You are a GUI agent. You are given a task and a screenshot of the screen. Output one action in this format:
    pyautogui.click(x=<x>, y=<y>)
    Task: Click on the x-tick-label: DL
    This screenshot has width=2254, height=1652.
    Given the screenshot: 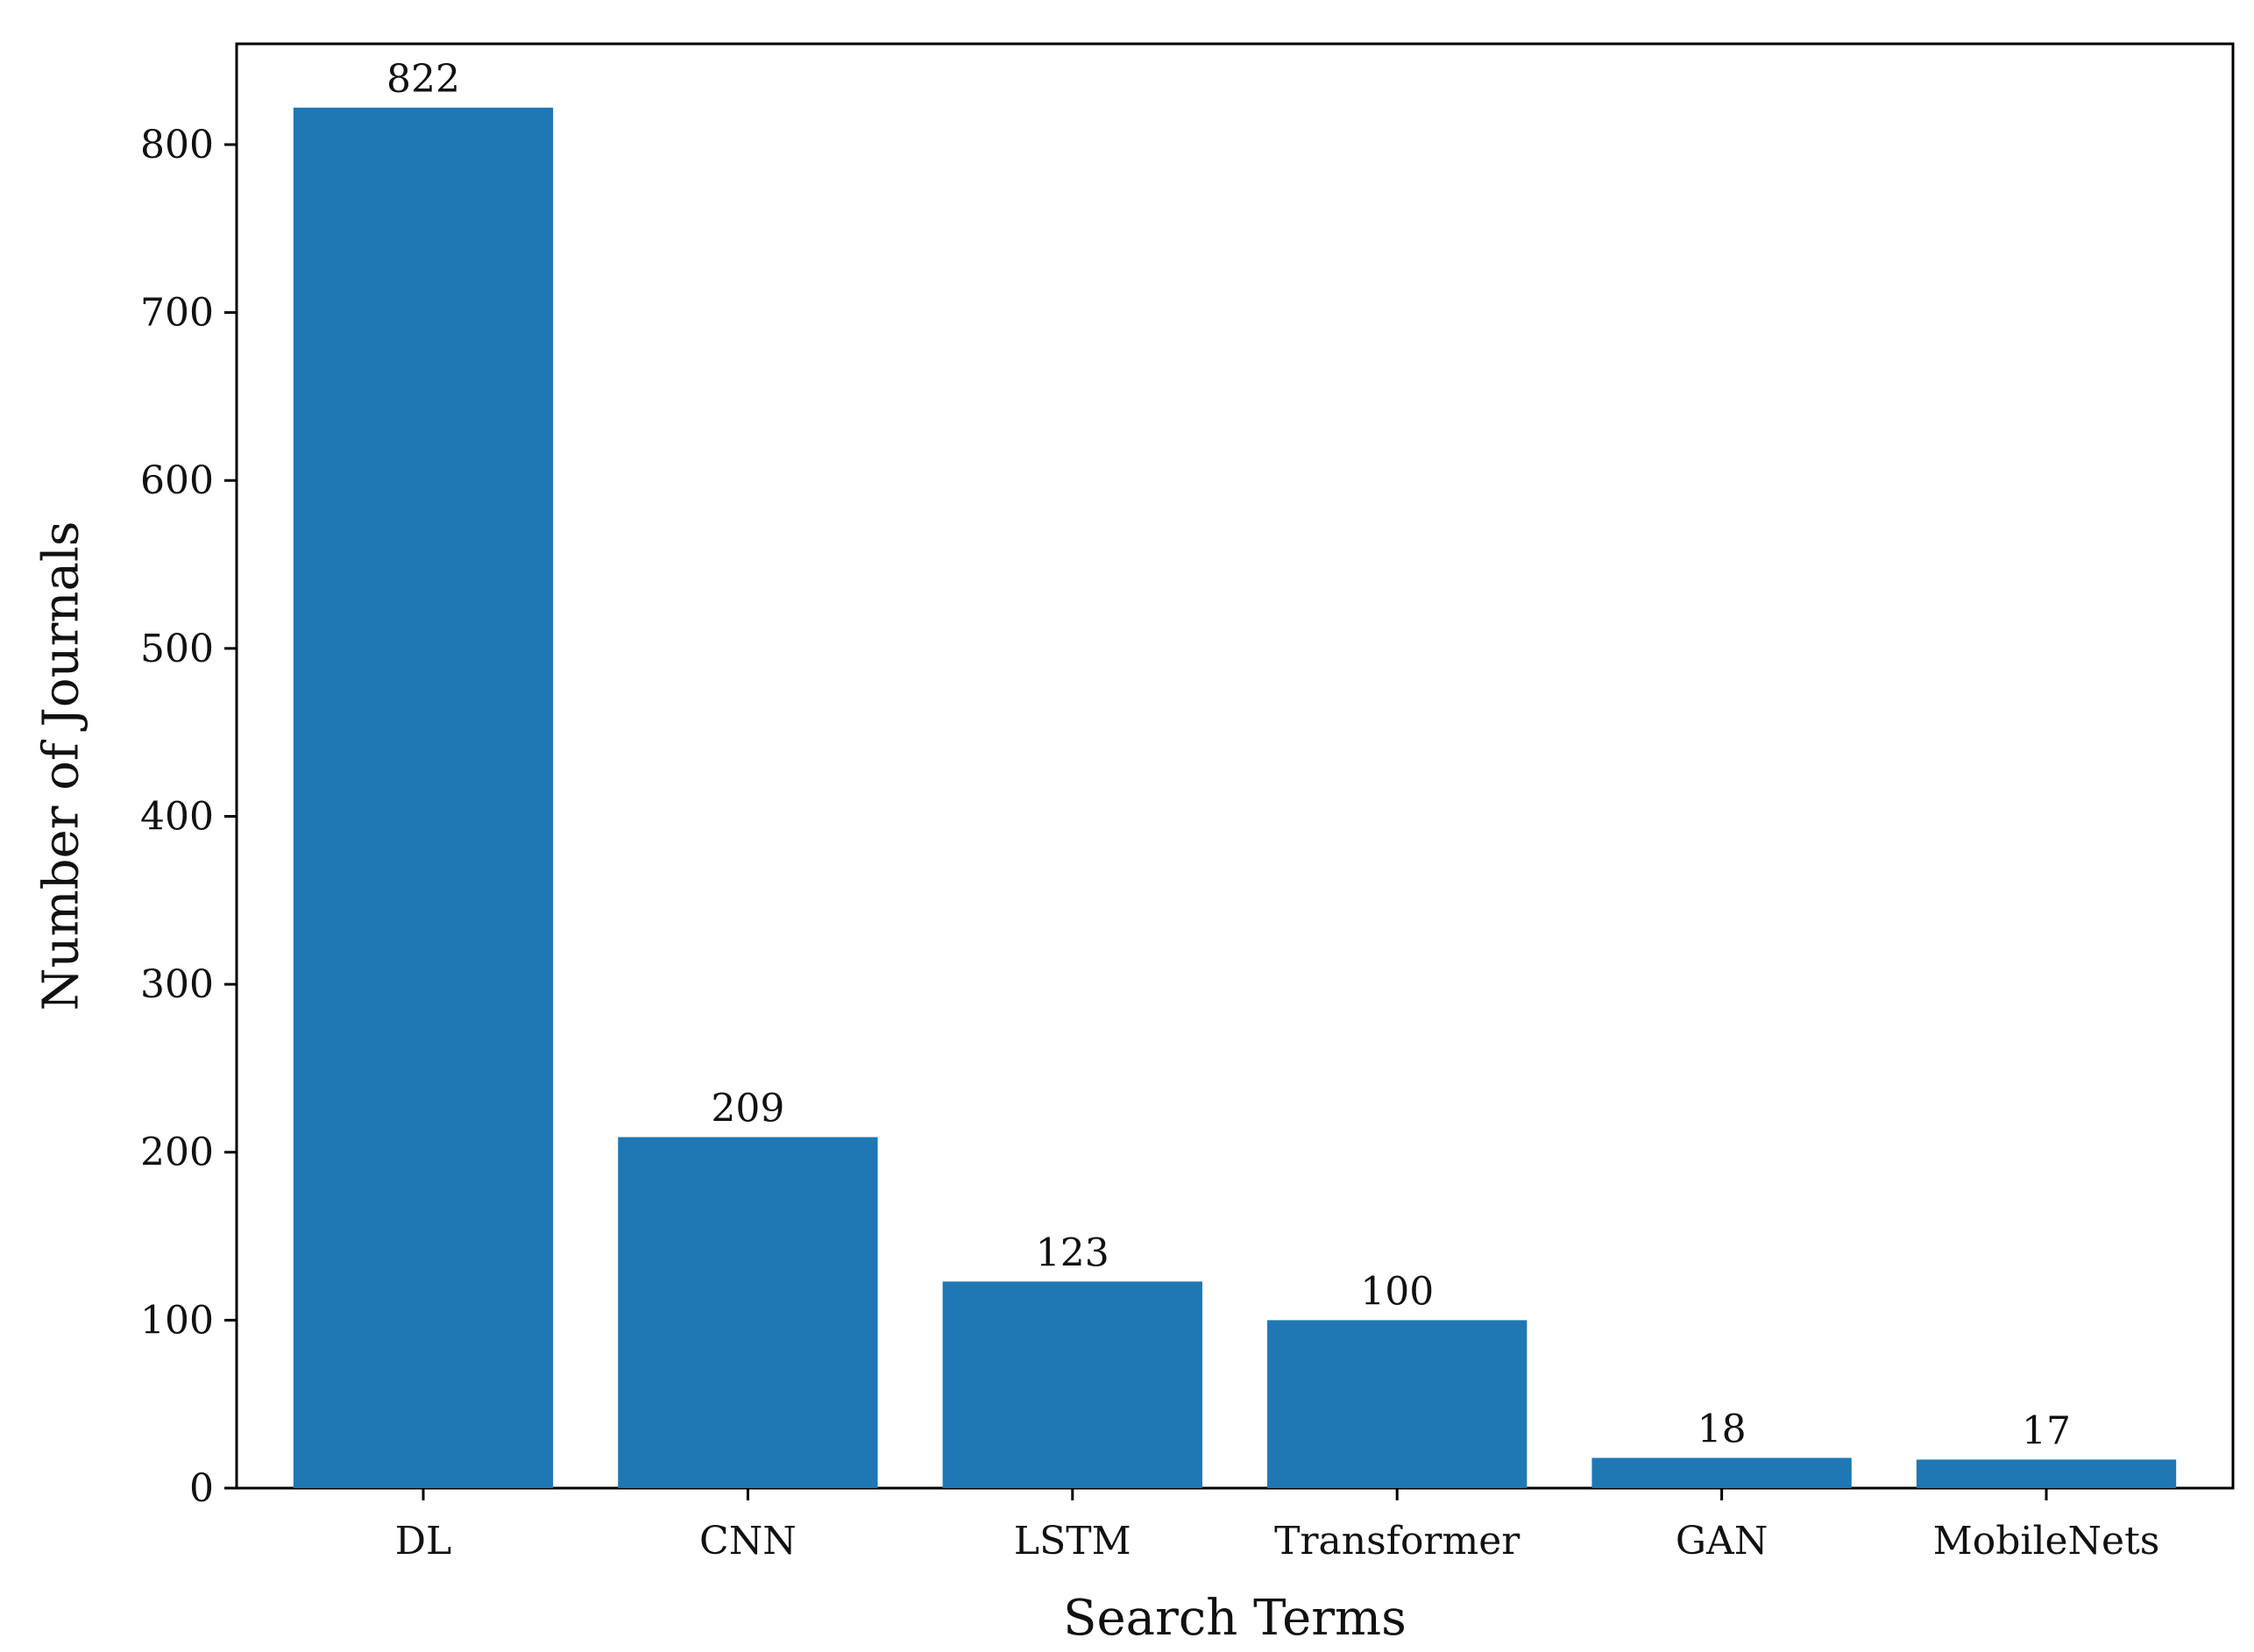 What is the action you would take?
    pyautogui.click(x=423, y=1541)
    